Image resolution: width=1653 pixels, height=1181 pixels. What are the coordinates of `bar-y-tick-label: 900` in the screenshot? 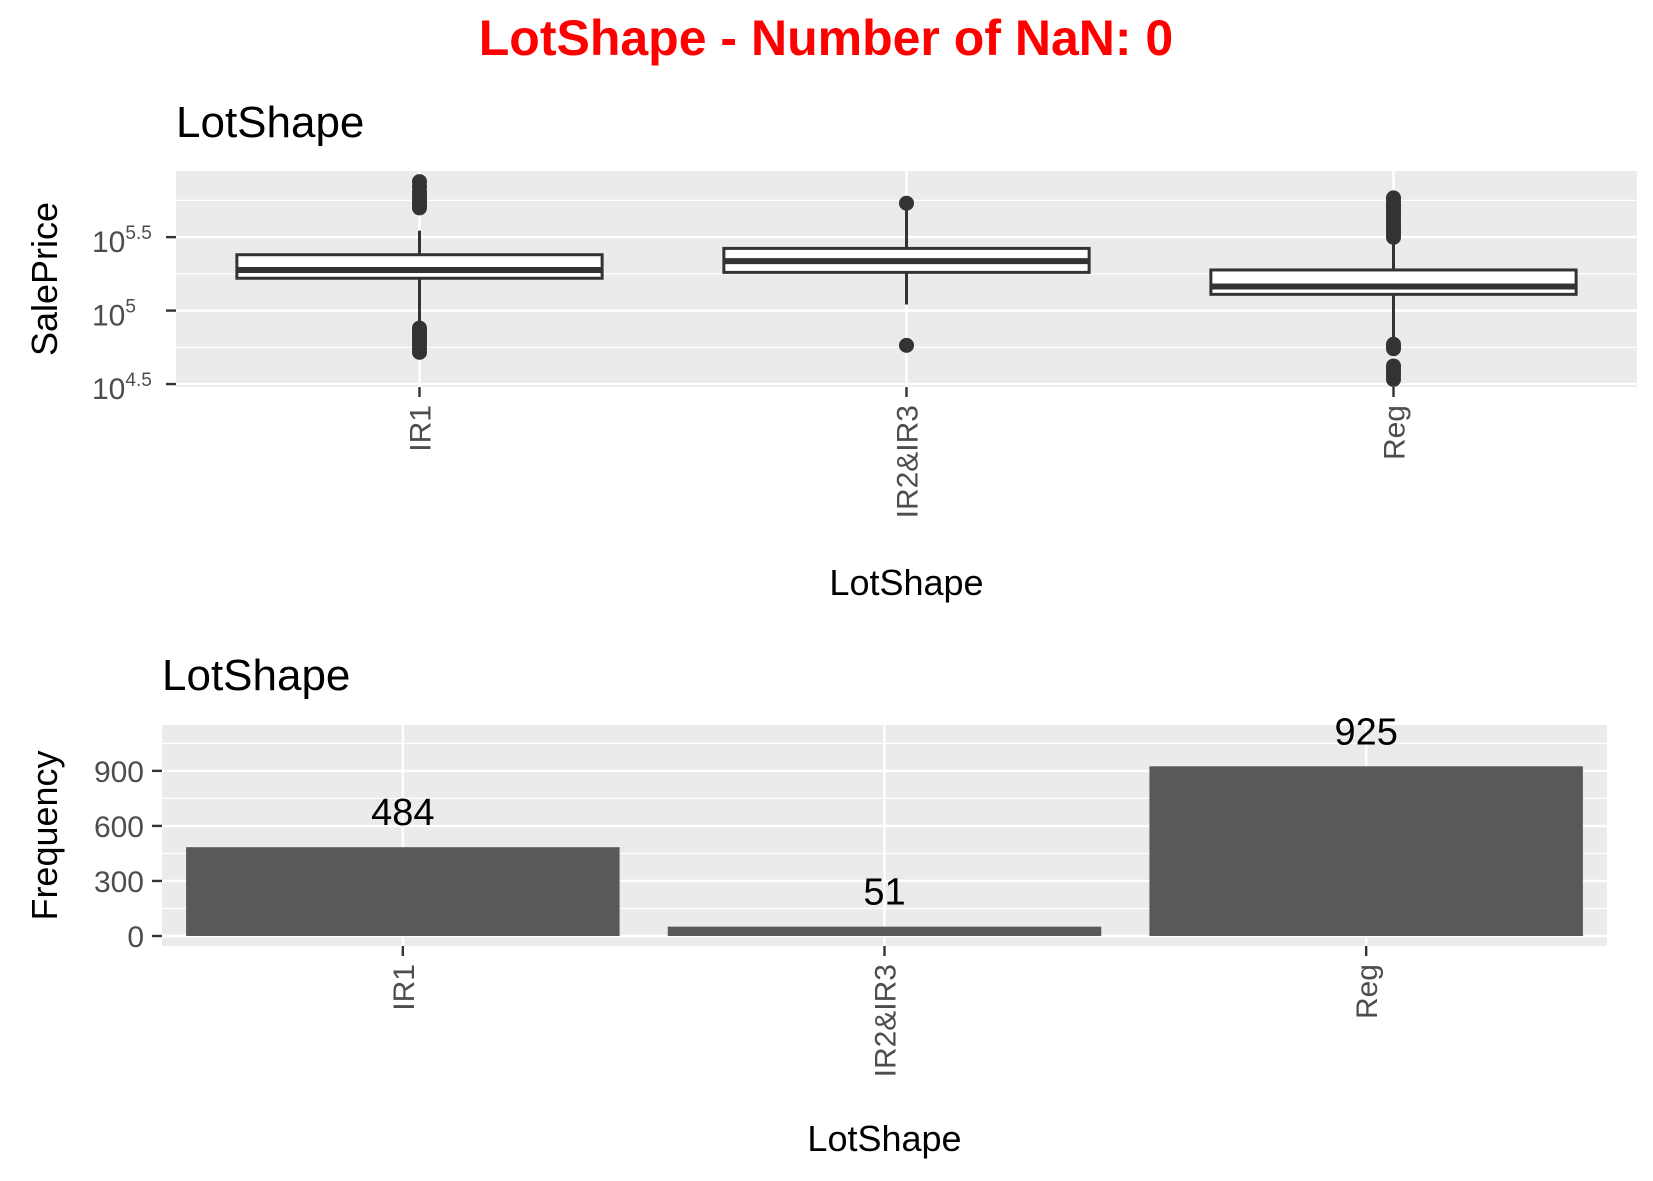 It's located at (119, 772).